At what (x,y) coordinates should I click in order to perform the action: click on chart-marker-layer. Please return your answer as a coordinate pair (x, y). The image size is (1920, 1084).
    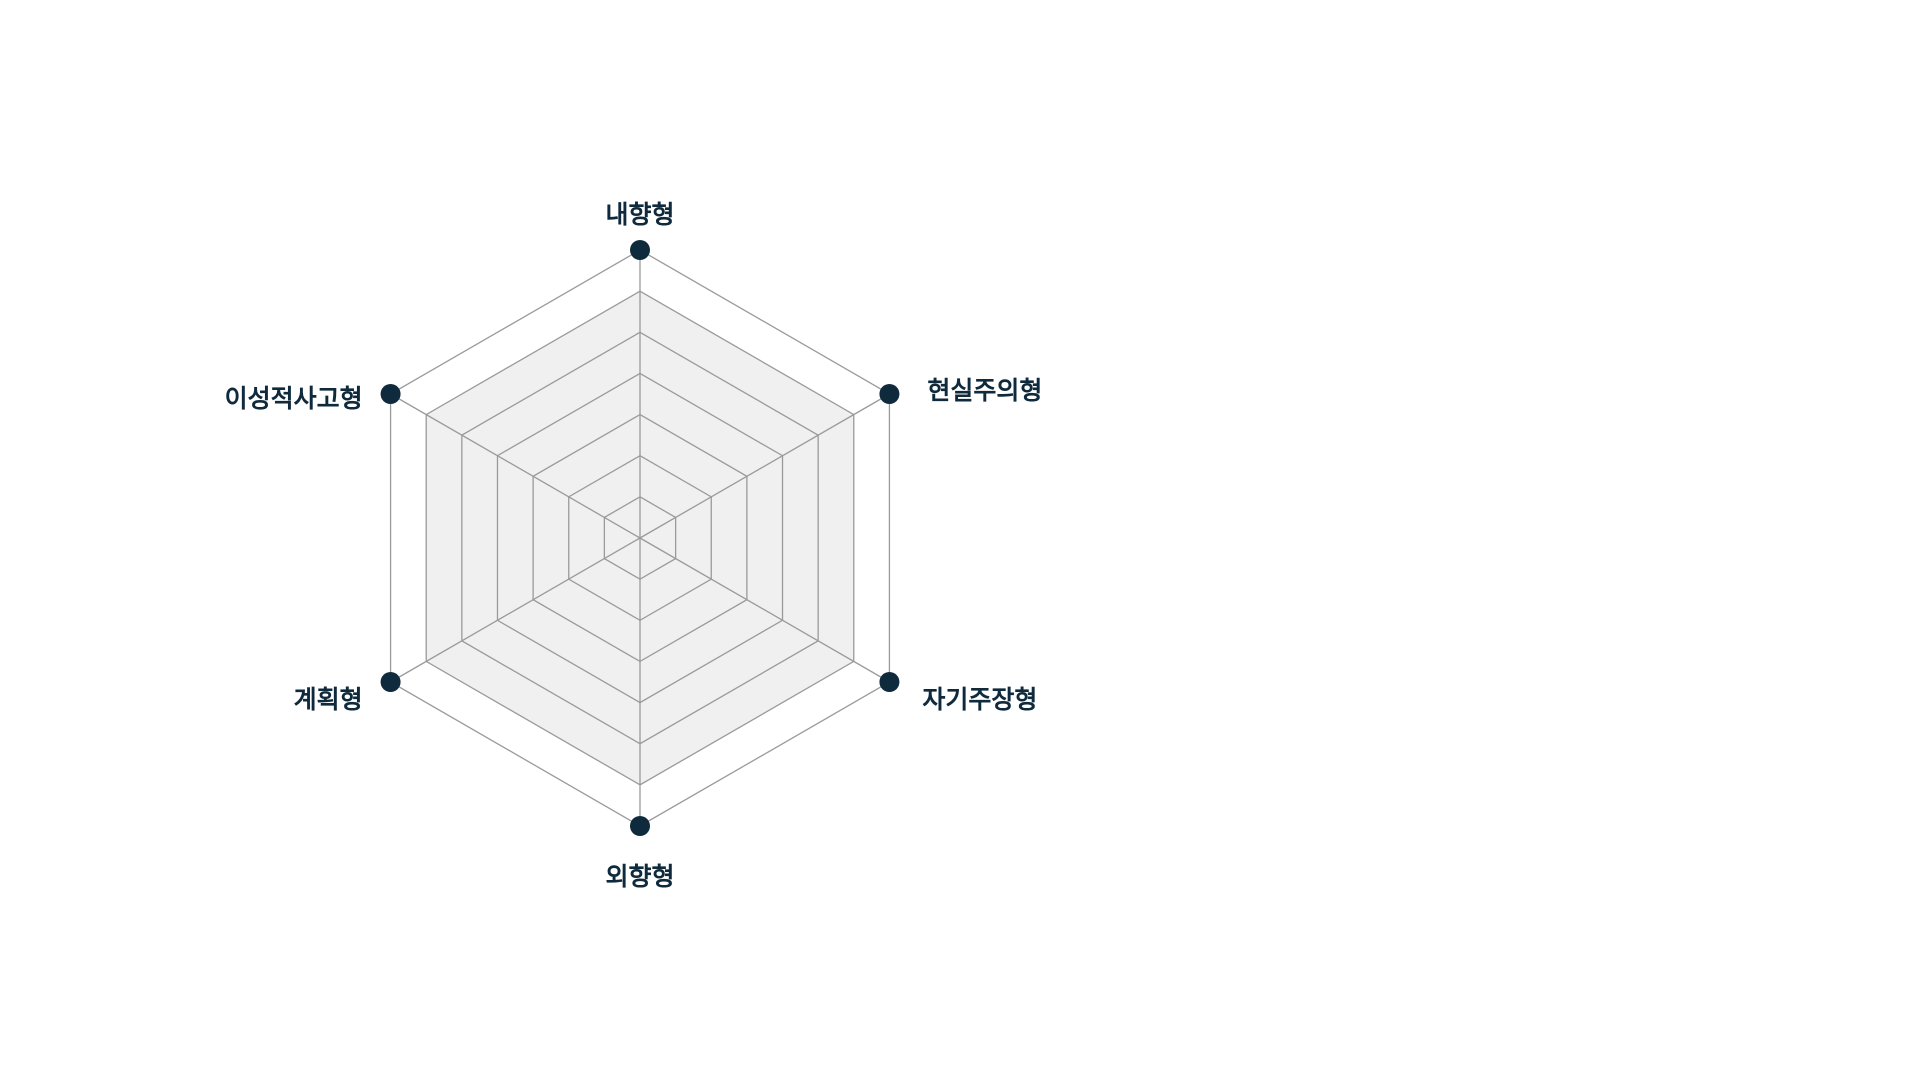
    Looking at the image, I should click on (640, 538).